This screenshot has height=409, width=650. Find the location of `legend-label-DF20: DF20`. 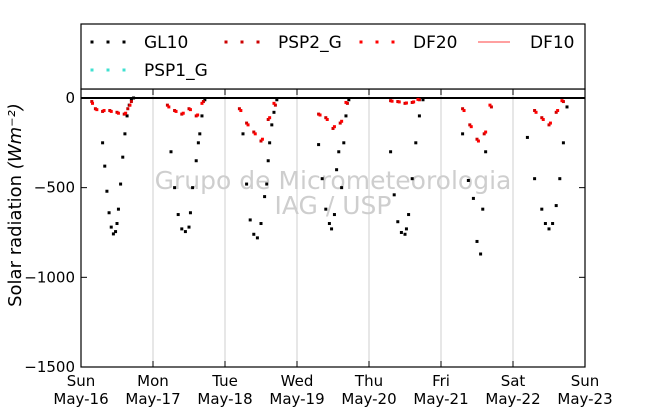

legend-label-DF20: DF20 is located at coordinates (435, 43).